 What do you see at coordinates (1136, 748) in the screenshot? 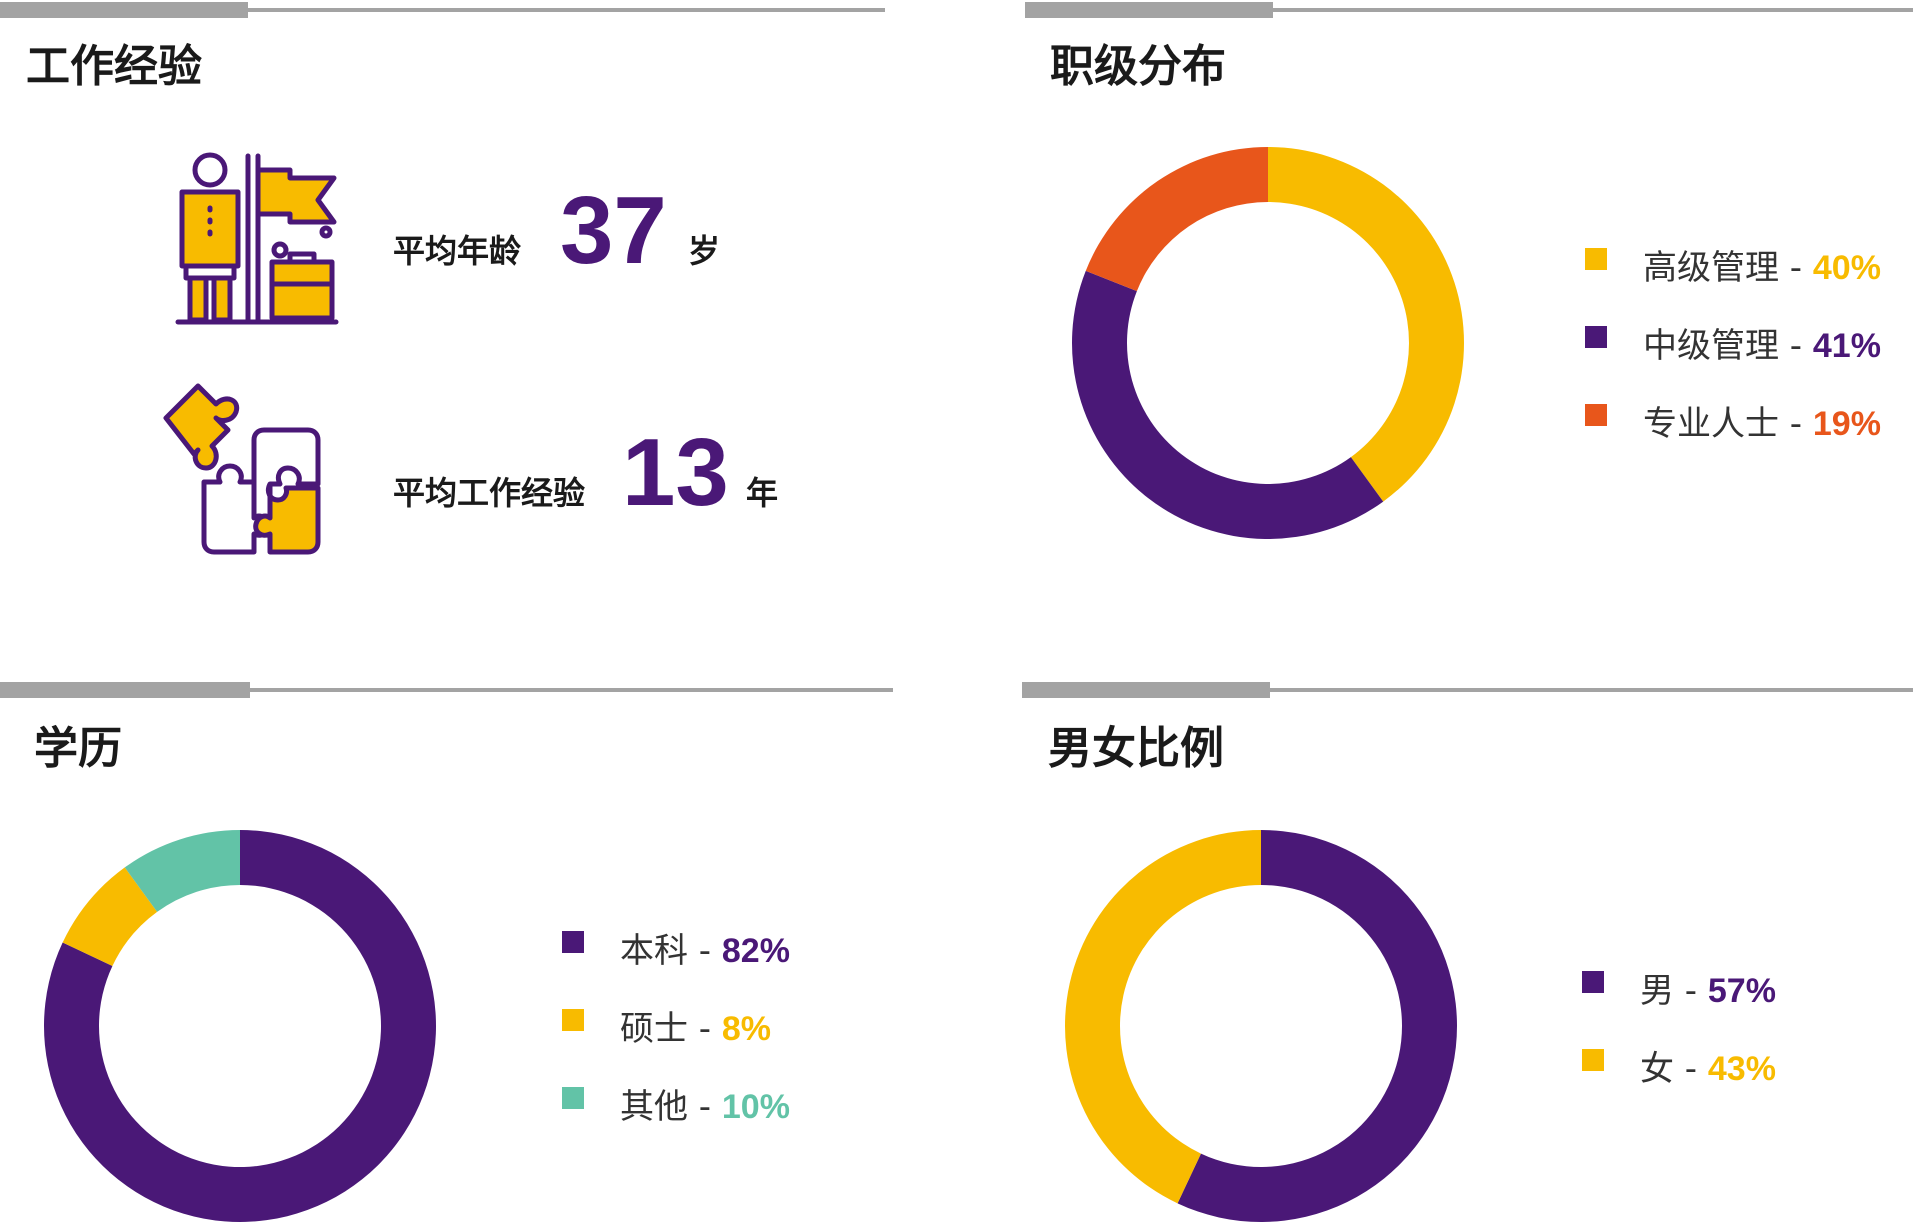
I see `chart-title-gender: 男女比例` at bounding box center [1136, 748].